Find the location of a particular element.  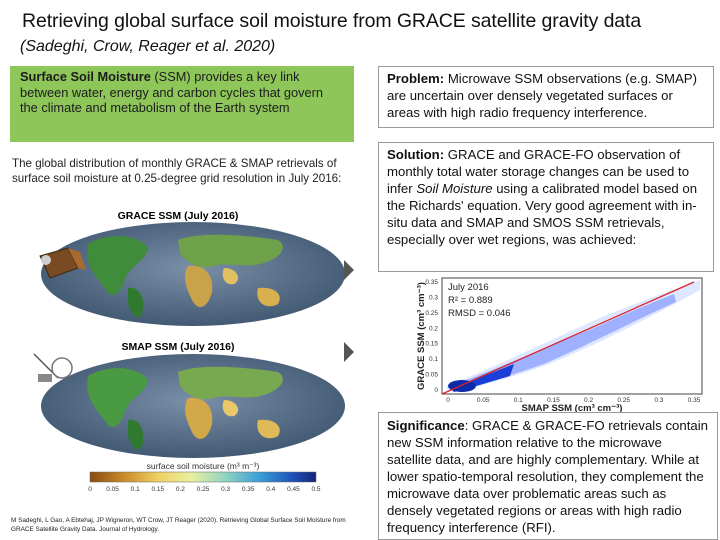

scatter-y-tick-label: 0.2 is located at coordinates (433, 328).